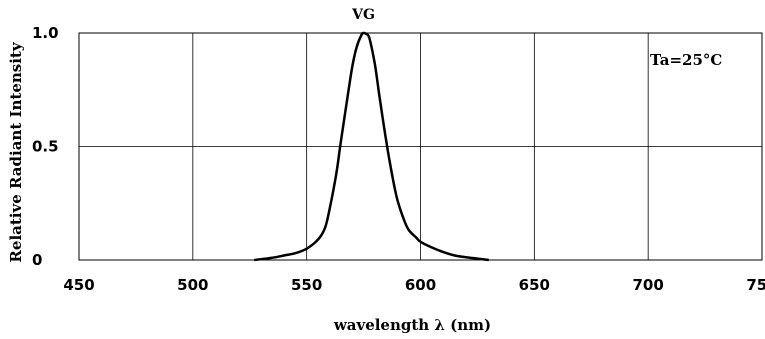 This screenshot has height=339, width=765. I want to click on x-tick-label: 450, so click(78, 285).